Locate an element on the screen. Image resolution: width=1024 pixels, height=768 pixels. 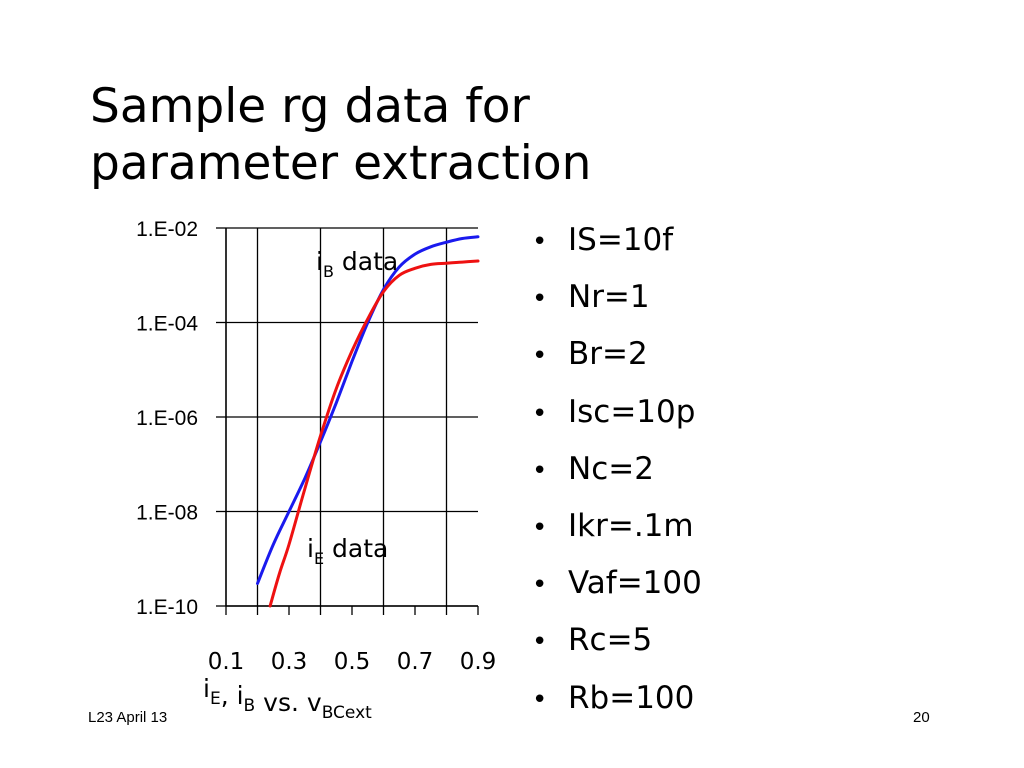
y-tick-label: 1.E-06 is located at coordinates (167, 418).